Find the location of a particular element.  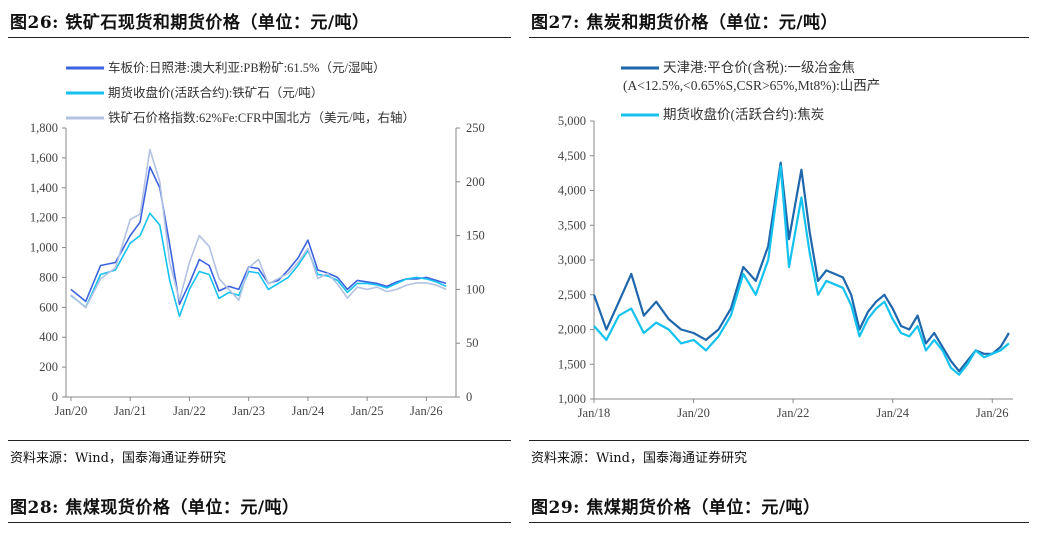

y-tick-label: 200 is located at coordinates (48, 367).